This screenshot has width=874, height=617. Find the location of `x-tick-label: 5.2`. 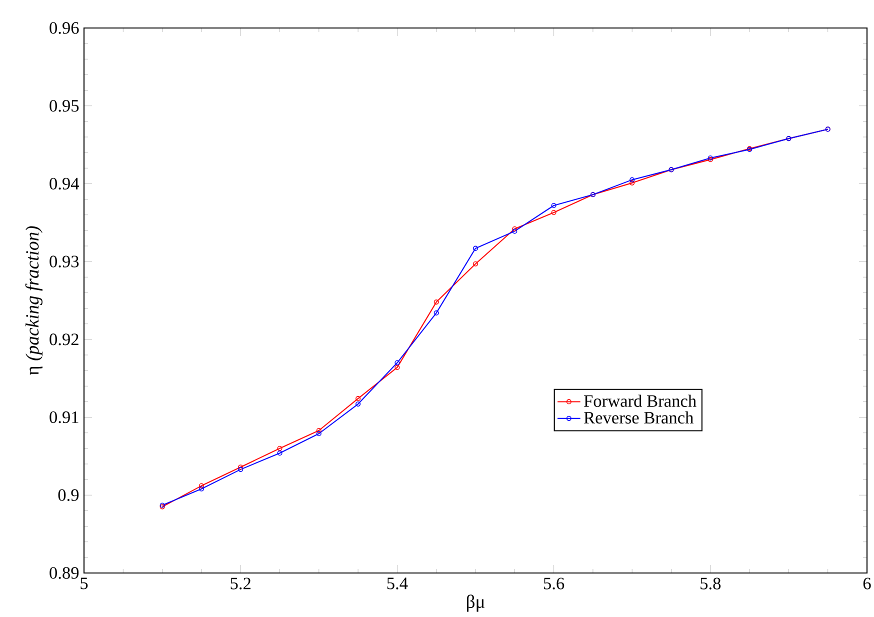

x-tick-label: 5.2 is located at coordinates (240, 584).